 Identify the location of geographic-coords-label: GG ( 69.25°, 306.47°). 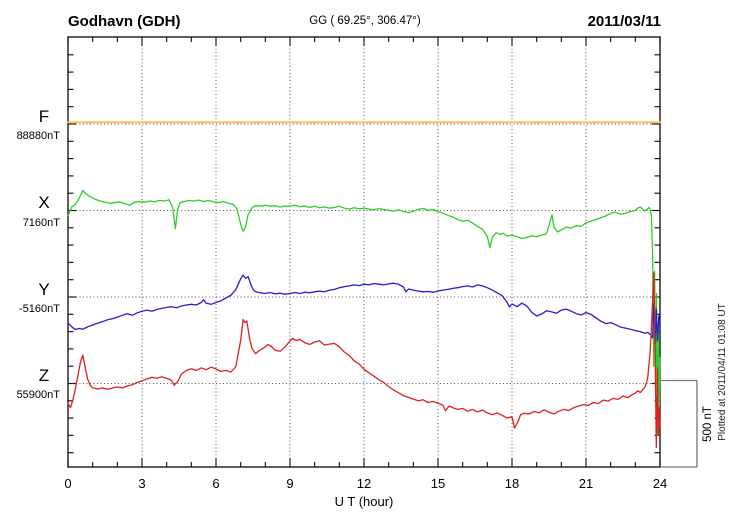
(365, 21).